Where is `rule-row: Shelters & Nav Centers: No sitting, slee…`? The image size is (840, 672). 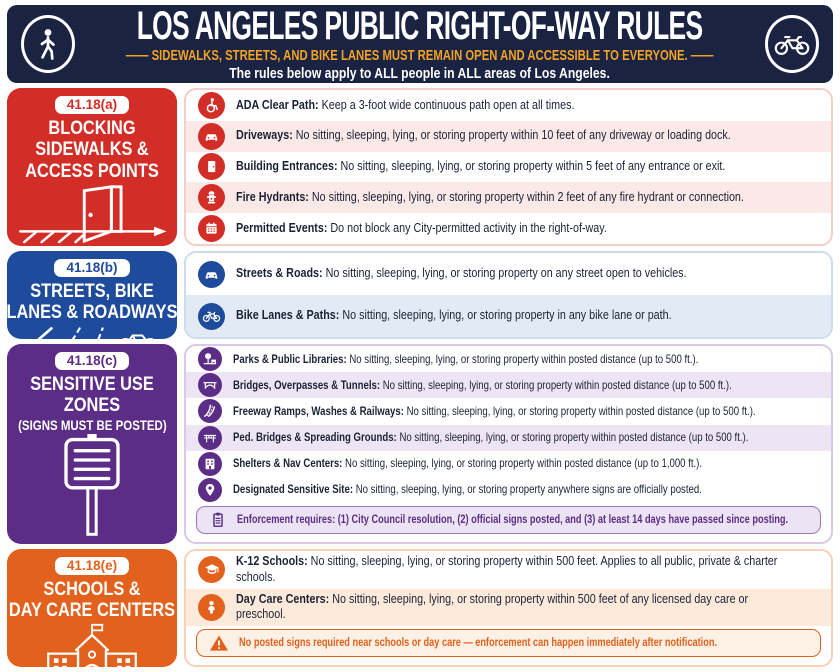
rule-row: Shelters & Nav Centers: No sitting, slee… is located at coordinates (508, 464).